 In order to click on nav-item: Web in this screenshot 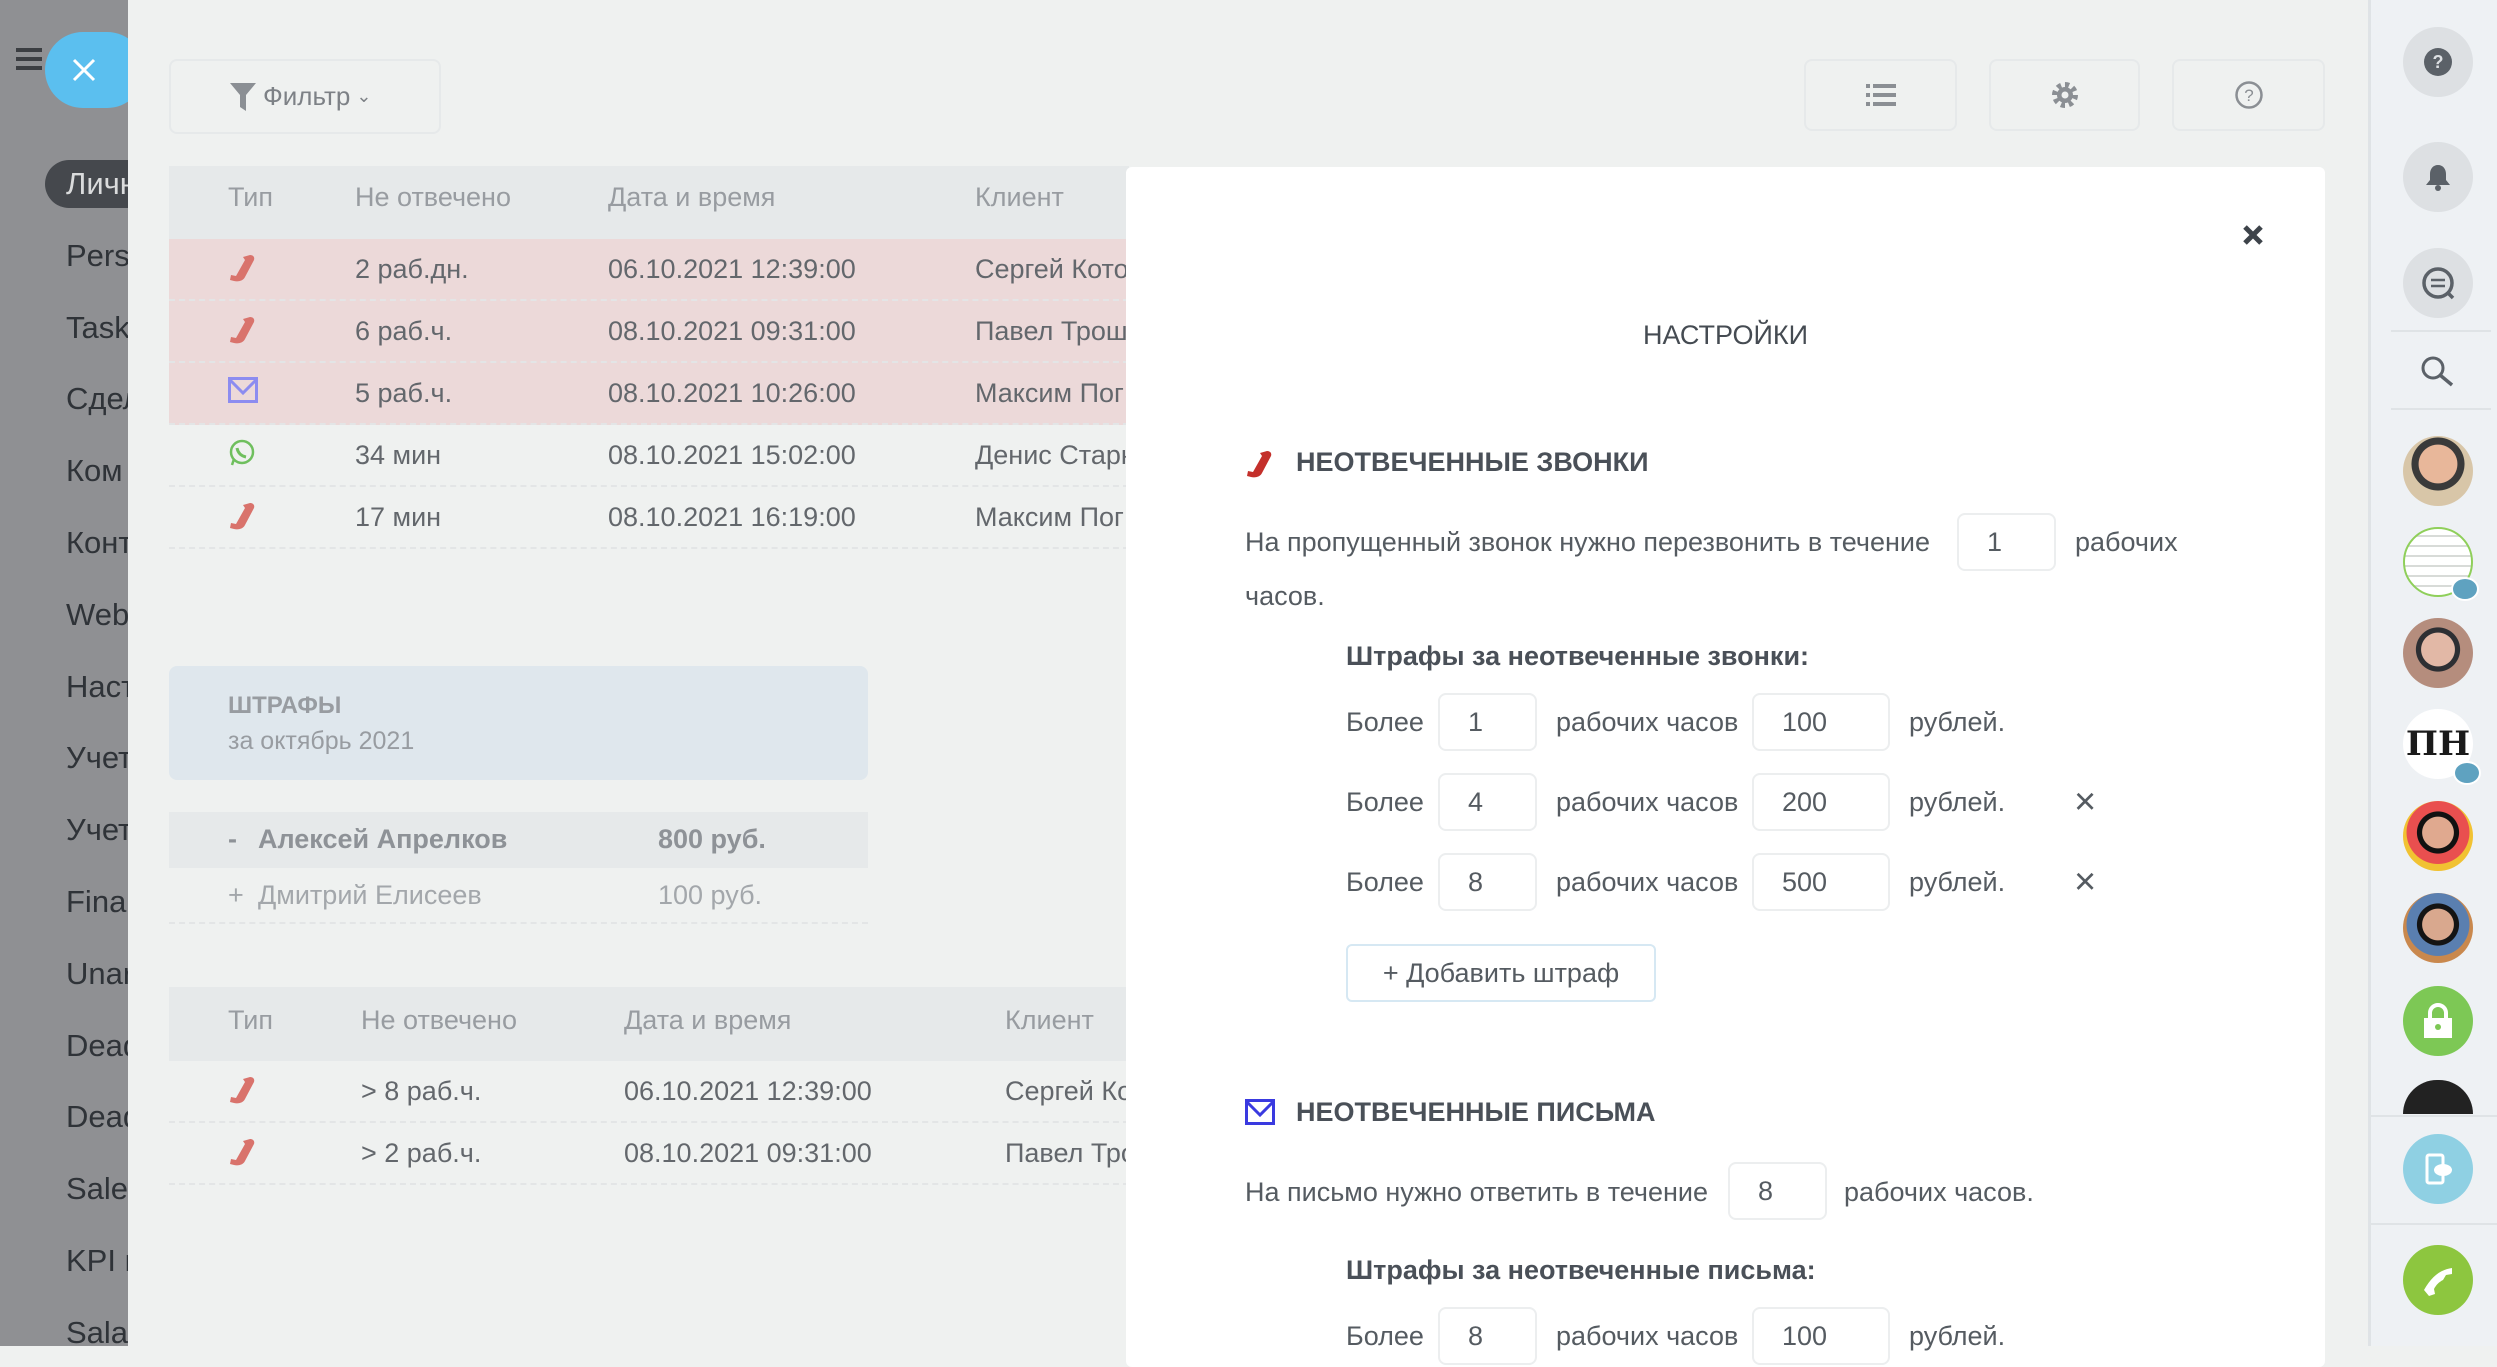, I will do `click(97, 614)`.